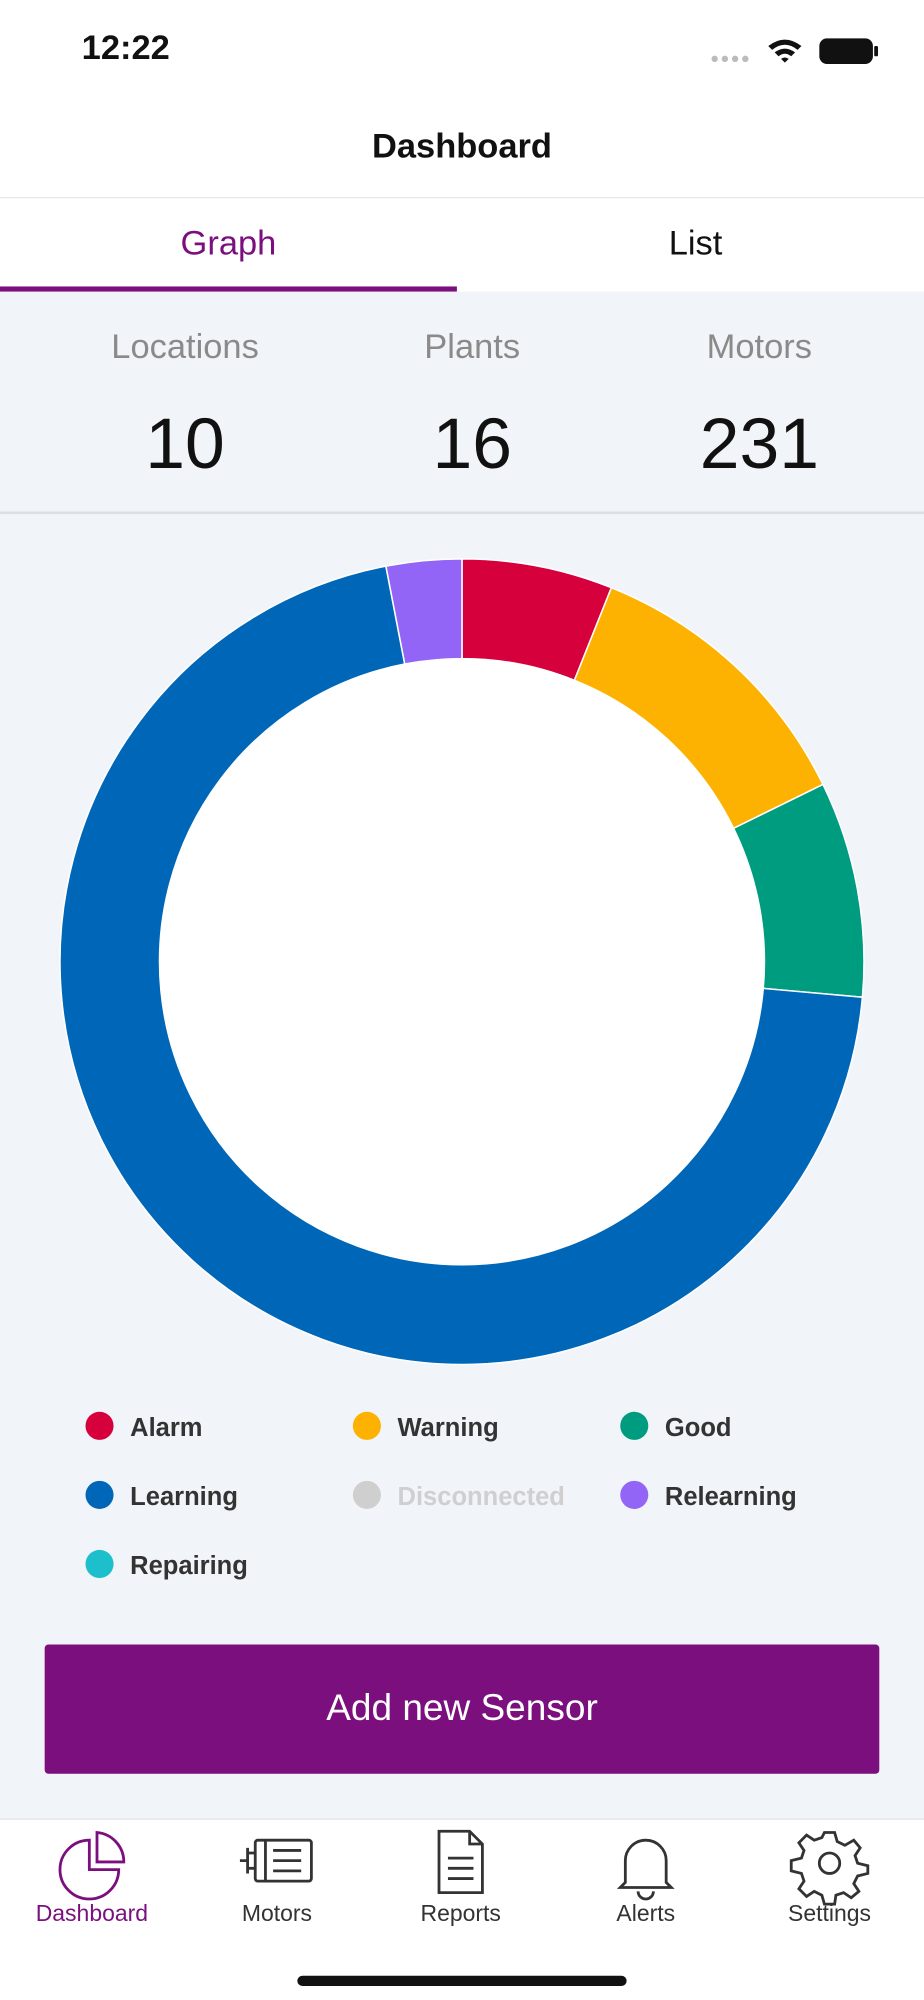  I want to click on tab: List, so click(695, 243).